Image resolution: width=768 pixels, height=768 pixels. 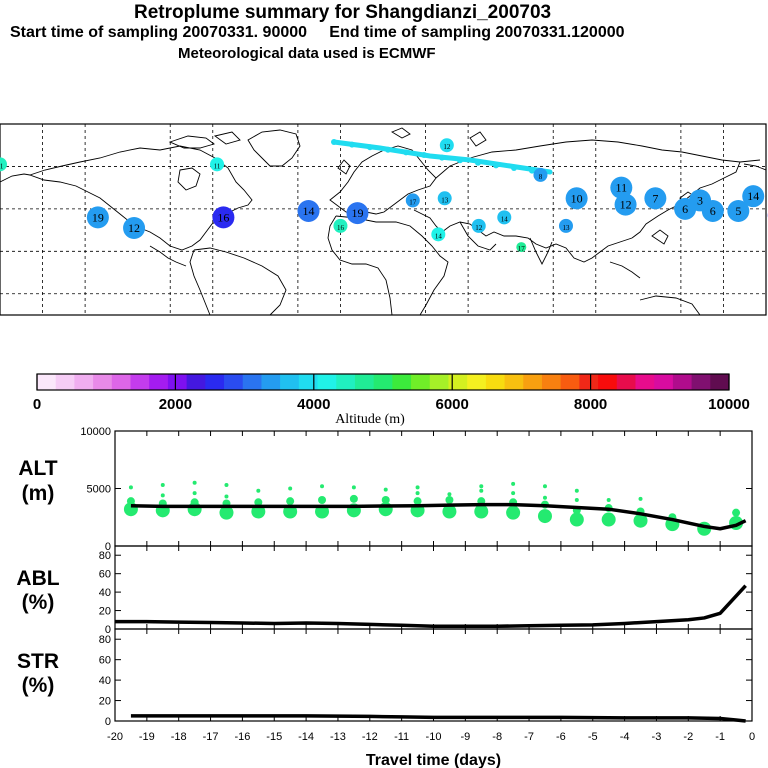 I want to click on xtick-label: -13, so click(x=338, y=737).